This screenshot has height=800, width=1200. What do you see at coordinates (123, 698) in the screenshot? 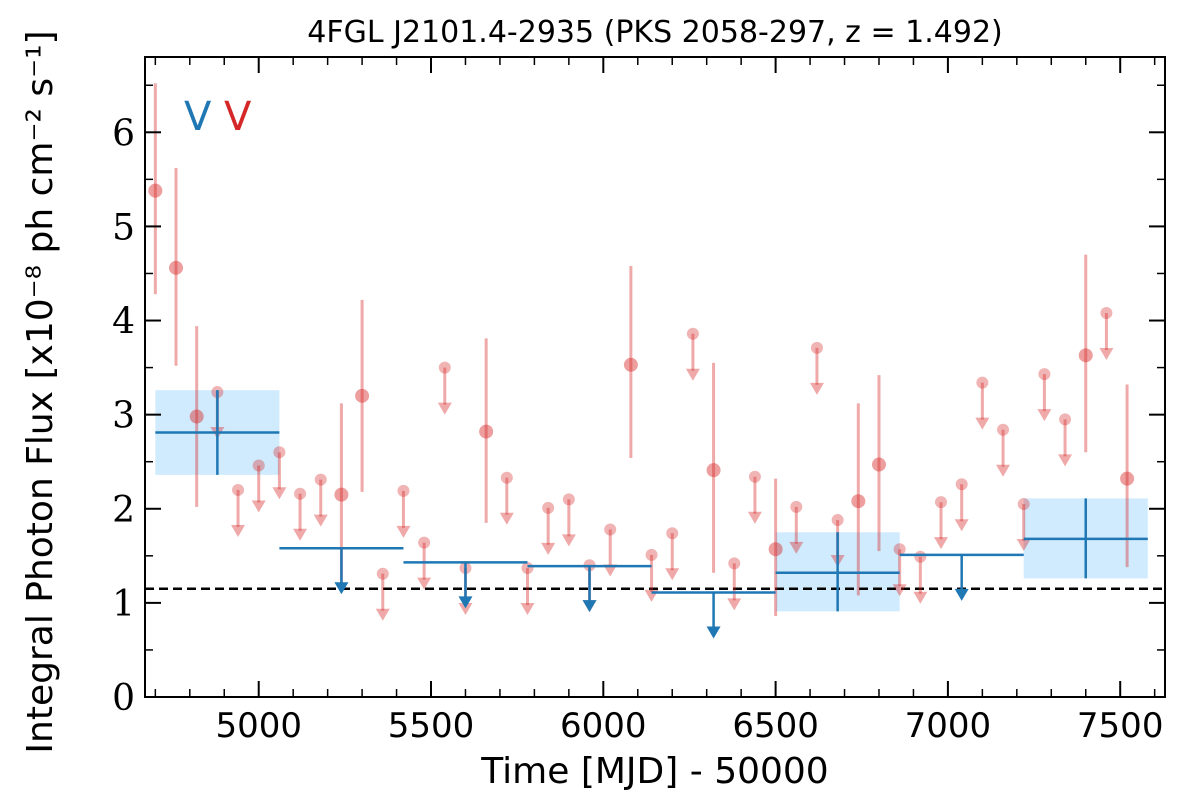
I see `y-tick-label: 0` at bounding box center [123, 698].